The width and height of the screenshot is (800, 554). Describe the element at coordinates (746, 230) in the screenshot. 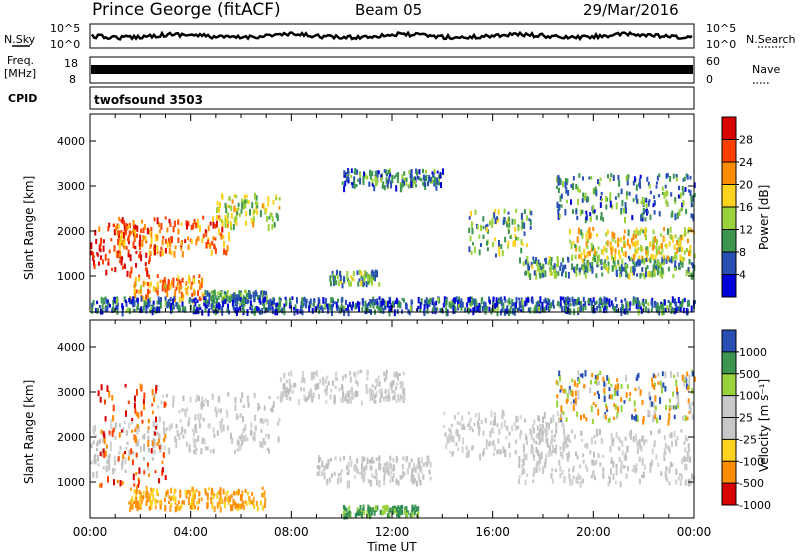

I see `colorbar-tick-label: 12` at that location.